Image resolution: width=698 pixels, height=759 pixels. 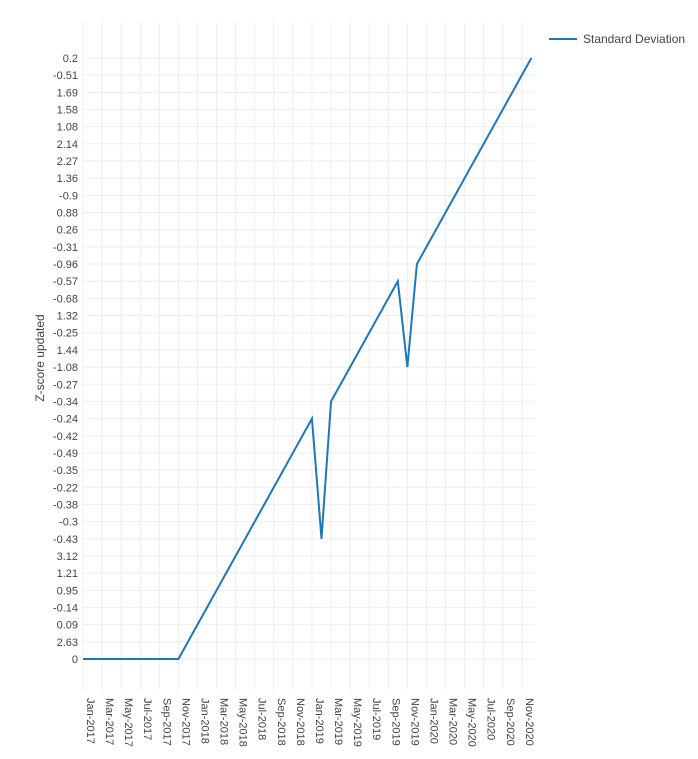 What do you see at coordinates (68, 523) in the screenshot?
I see `y-tick-label: -0.3` at bounding box center [68, 523].